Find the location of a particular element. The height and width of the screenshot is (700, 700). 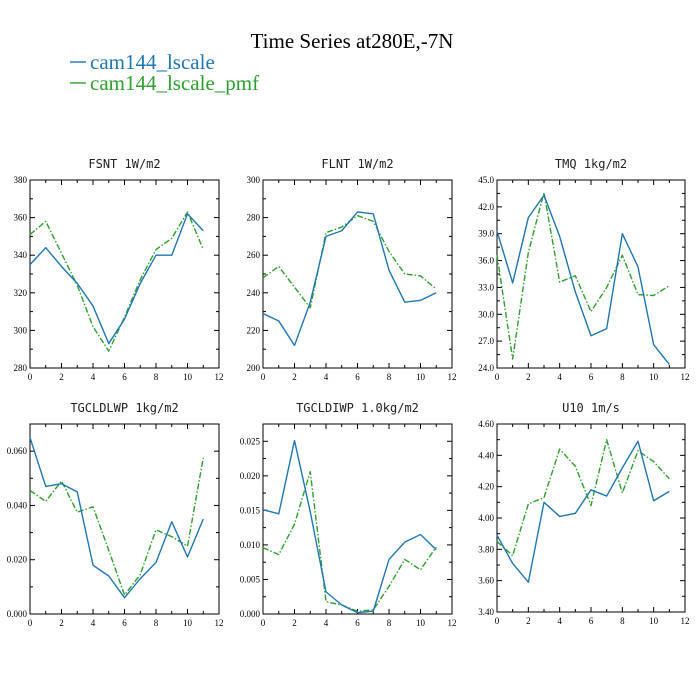

y-tick-label: 4.20 is located at coordinates (486, 487).